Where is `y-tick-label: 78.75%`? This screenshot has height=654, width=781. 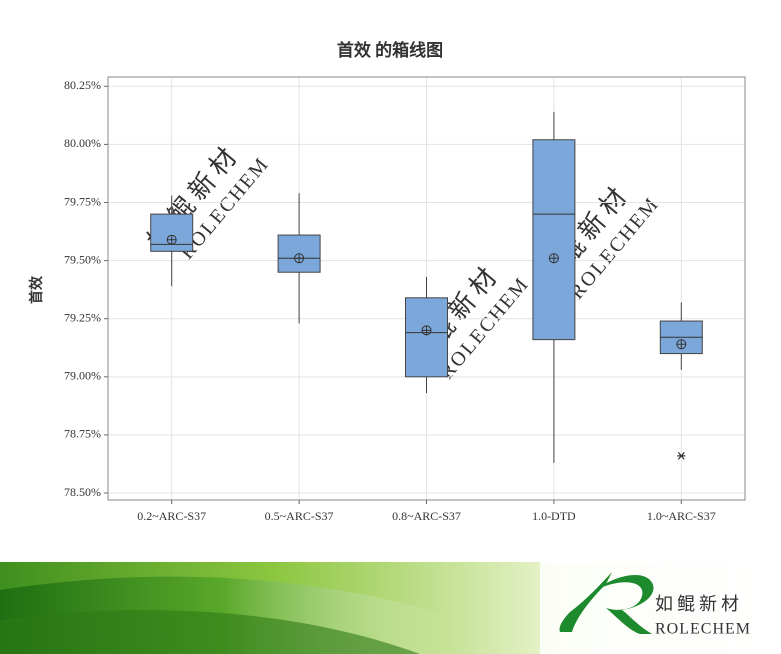
y-tick-label: 78.75% is located at coordinates (82, 434).